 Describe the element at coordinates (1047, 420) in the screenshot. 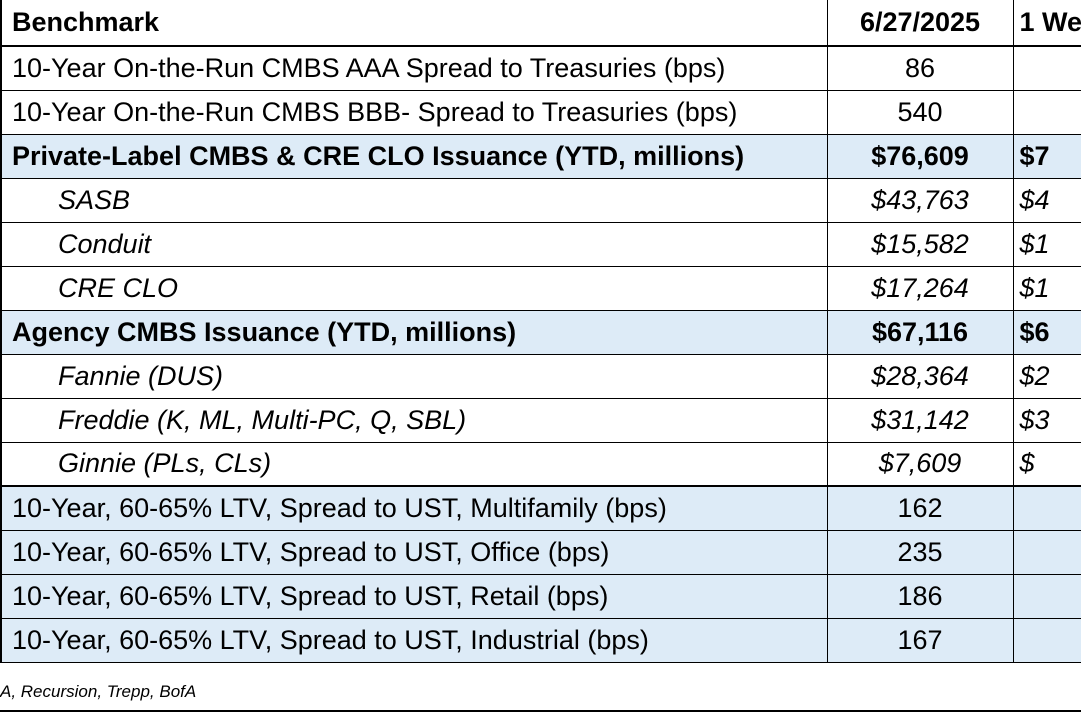

I see `row-week: $3` at that location.